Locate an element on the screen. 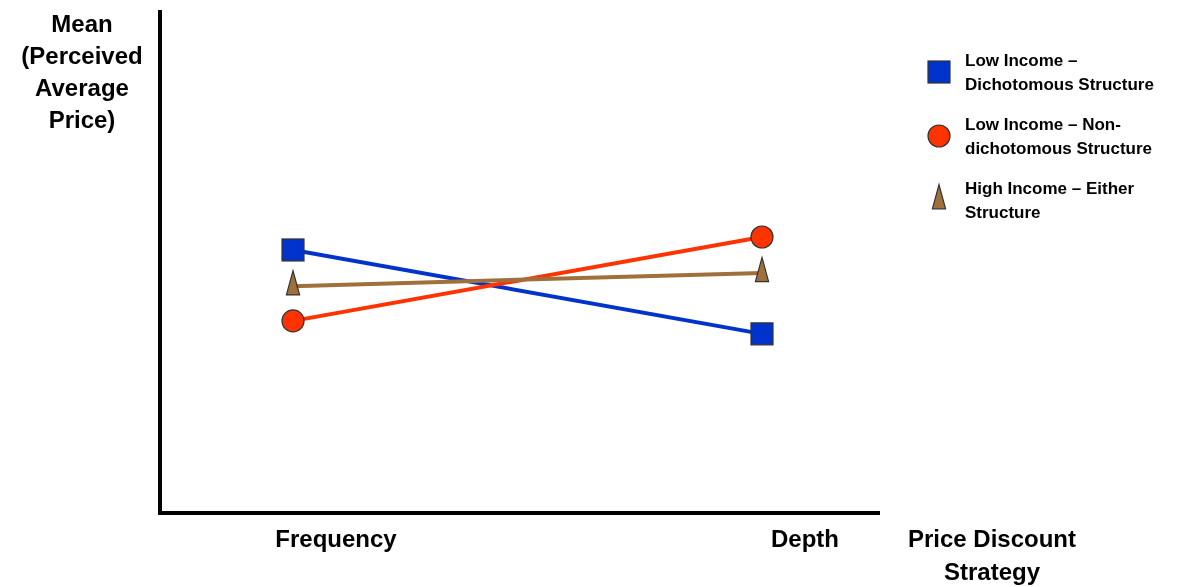 The height and width of the screenshot is (587, 1192). x-tick-label: Frequency is located at coordinates (336, 538).